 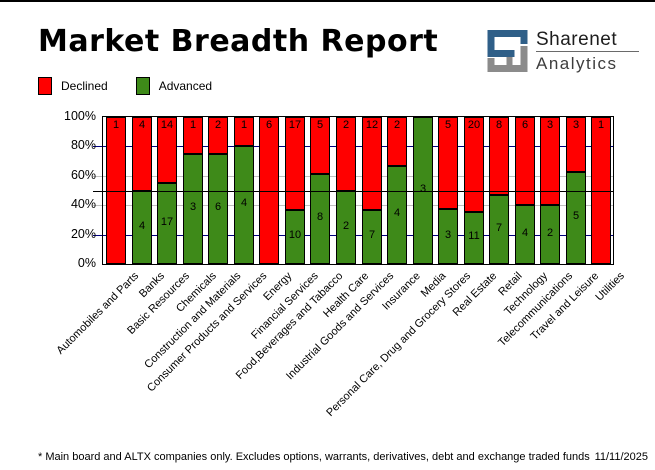 I want to click on bar-19: 1, so click(x=601, y=190).